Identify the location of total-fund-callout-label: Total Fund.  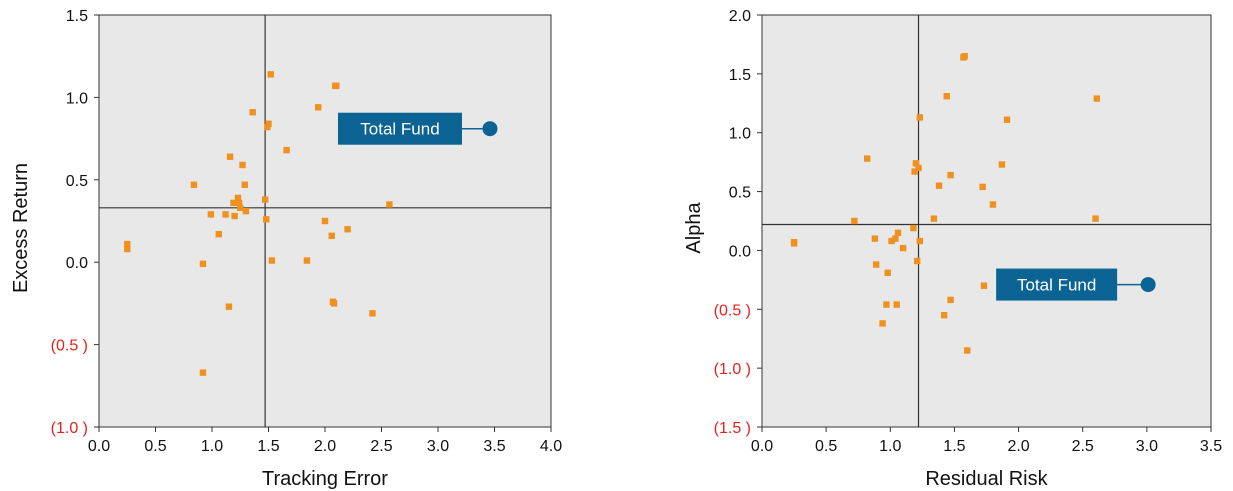
(399, 129).